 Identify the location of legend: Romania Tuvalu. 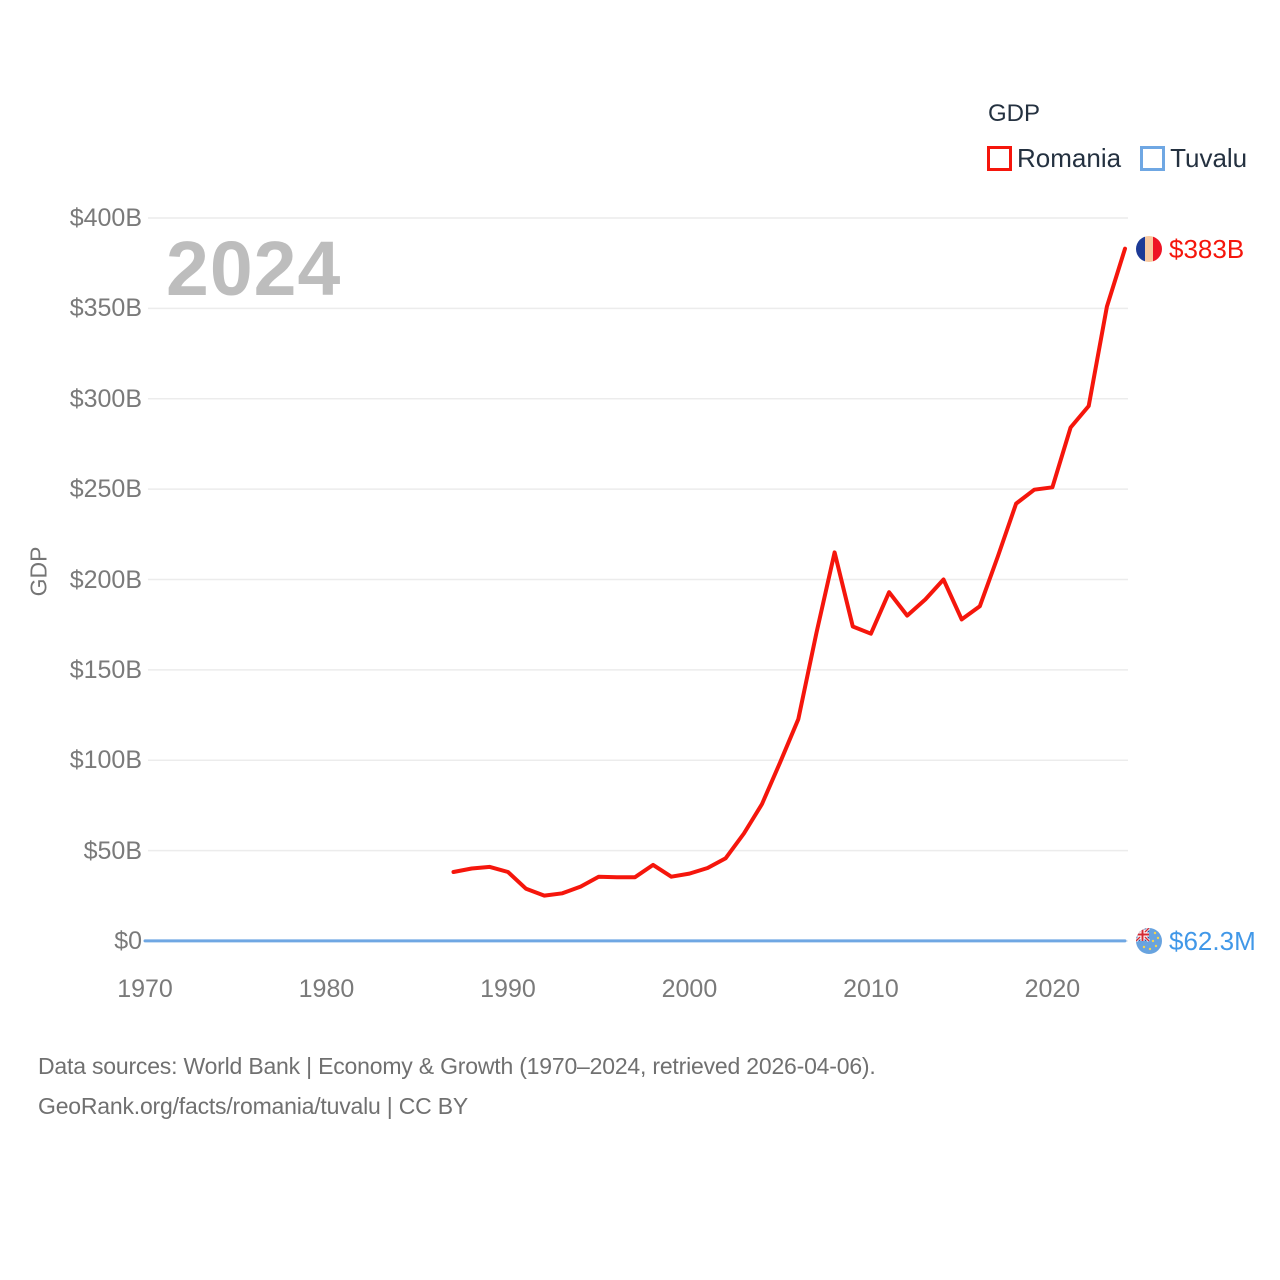
(1117, 158).